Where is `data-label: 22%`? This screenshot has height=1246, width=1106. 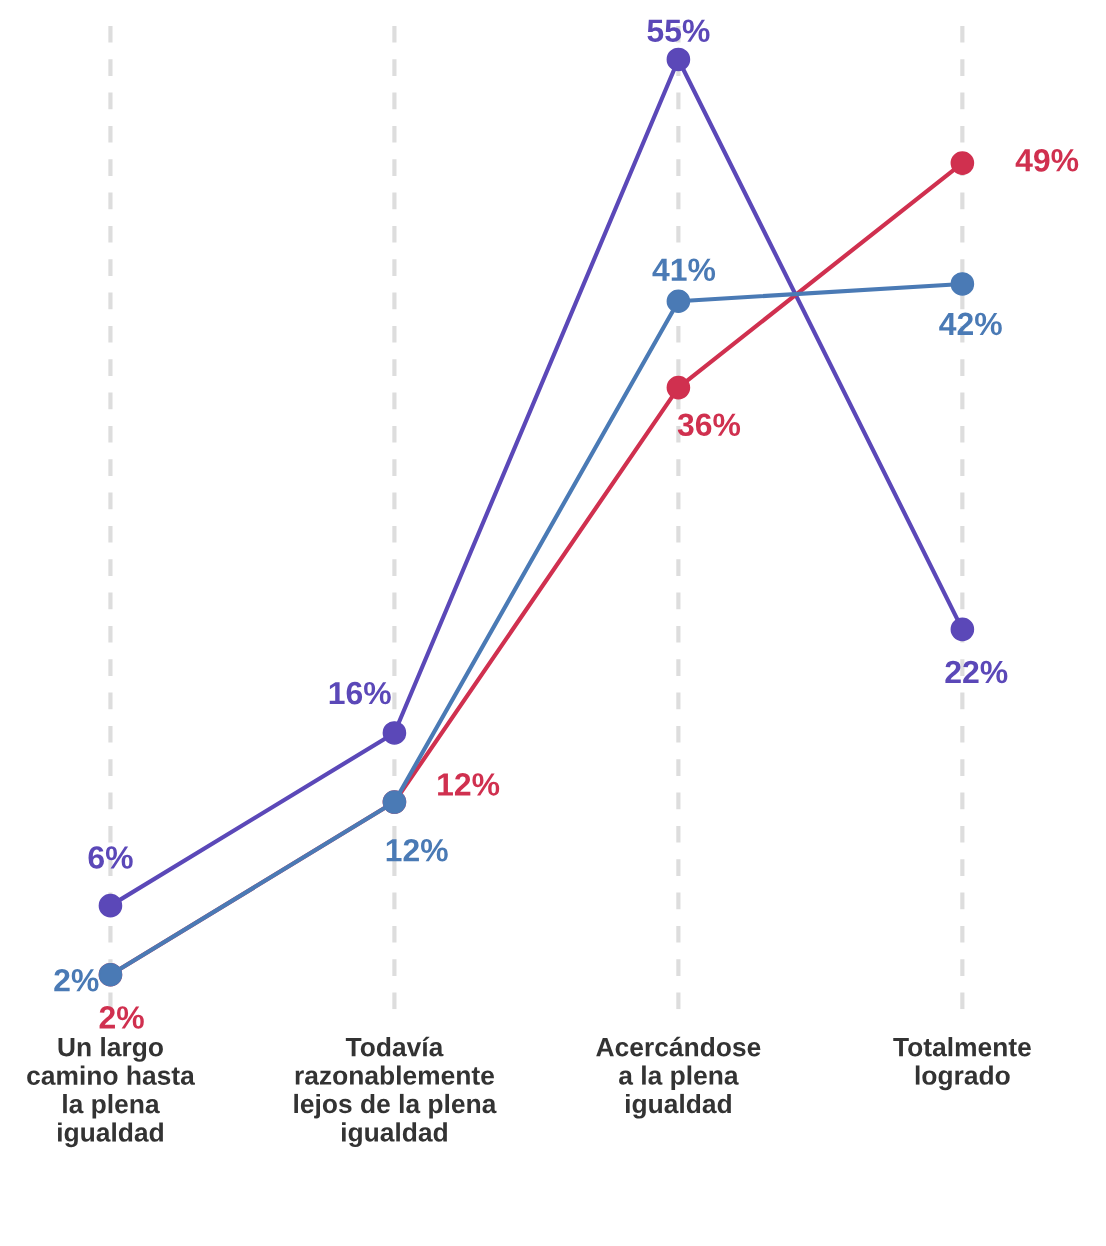 data-label: 22% is located at coordinates (976, 672).